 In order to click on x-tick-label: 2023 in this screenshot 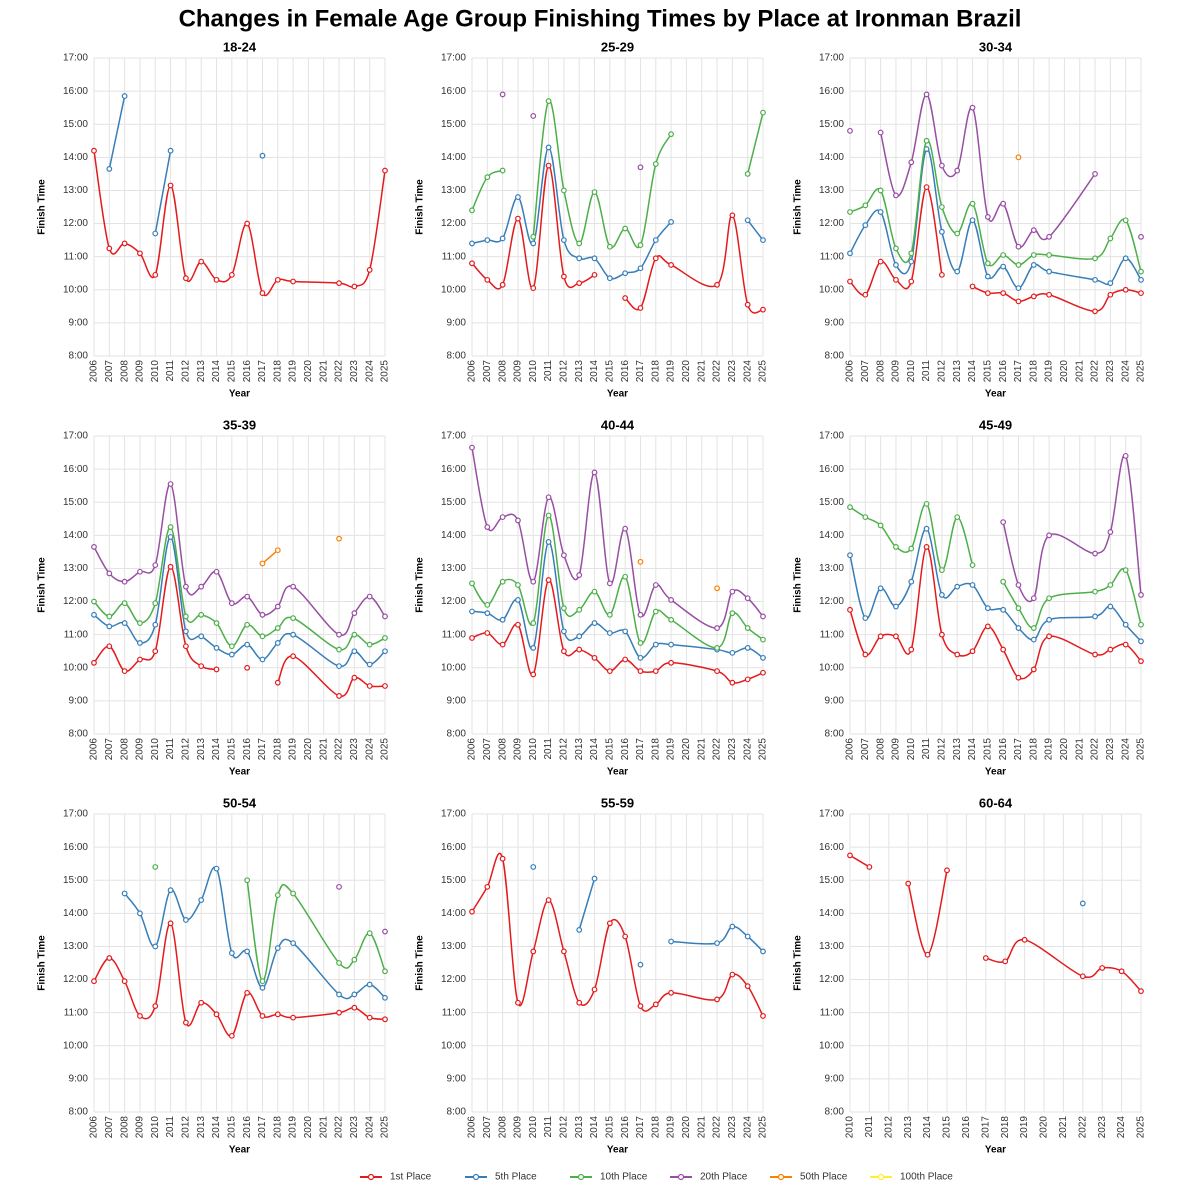, I will do `click(732, 371)`.